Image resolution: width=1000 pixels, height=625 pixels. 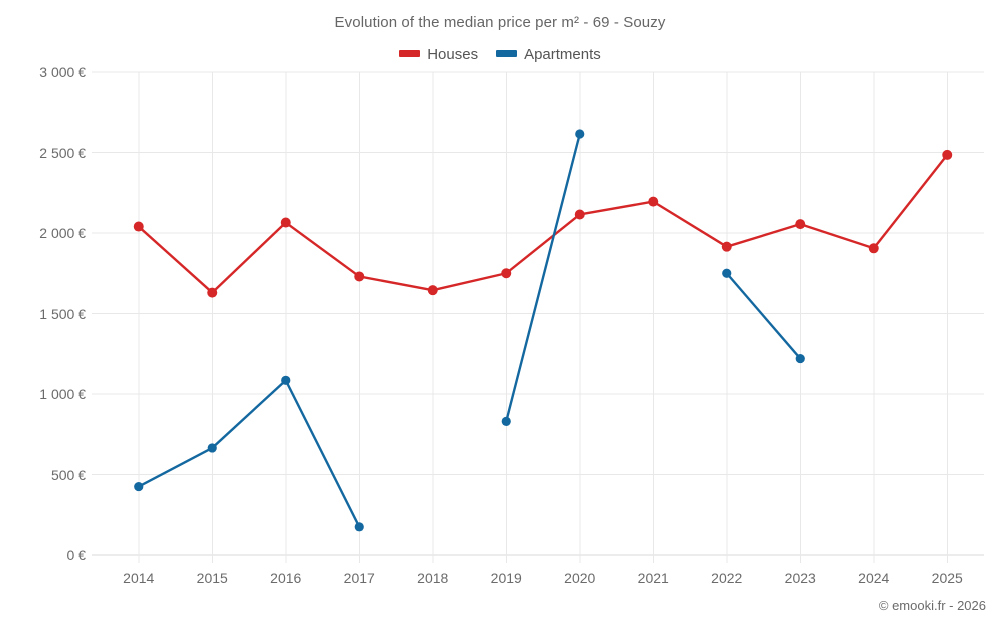 I want to click on x-axis-tick-label: 2023, so click(x=800, y=578).